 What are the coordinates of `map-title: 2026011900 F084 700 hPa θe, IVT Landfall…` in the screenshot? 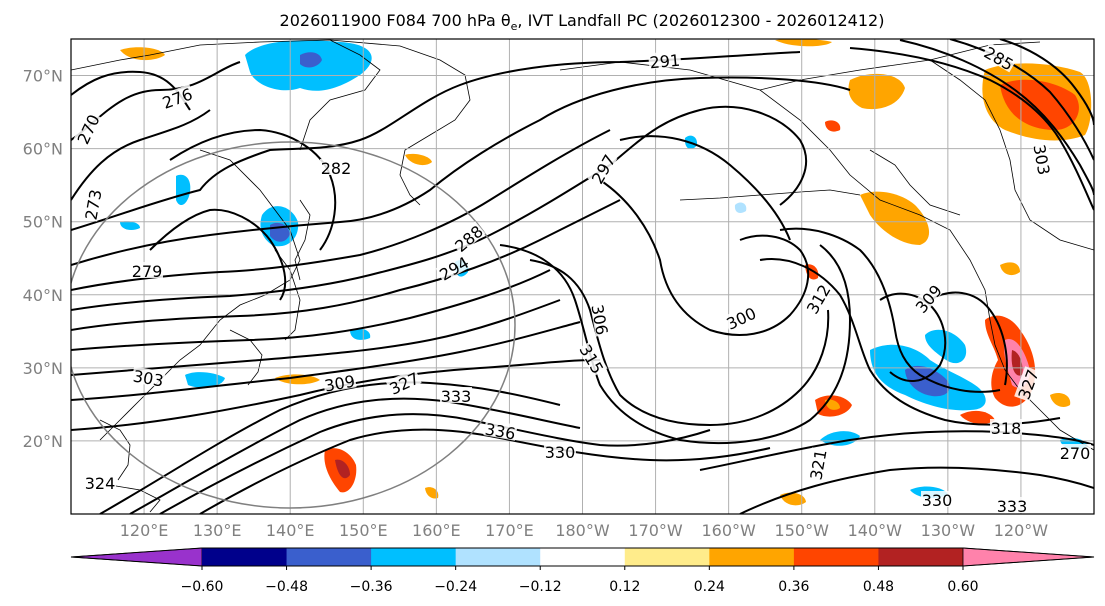 It's located at (582, 22).